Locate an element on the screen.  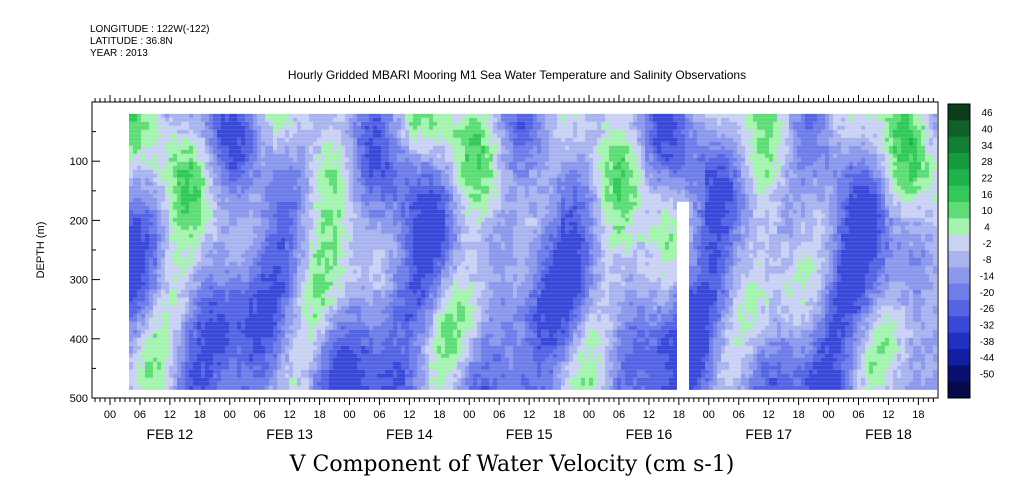
x-day-label: FEB 16 is located at coordinates (649, 434).